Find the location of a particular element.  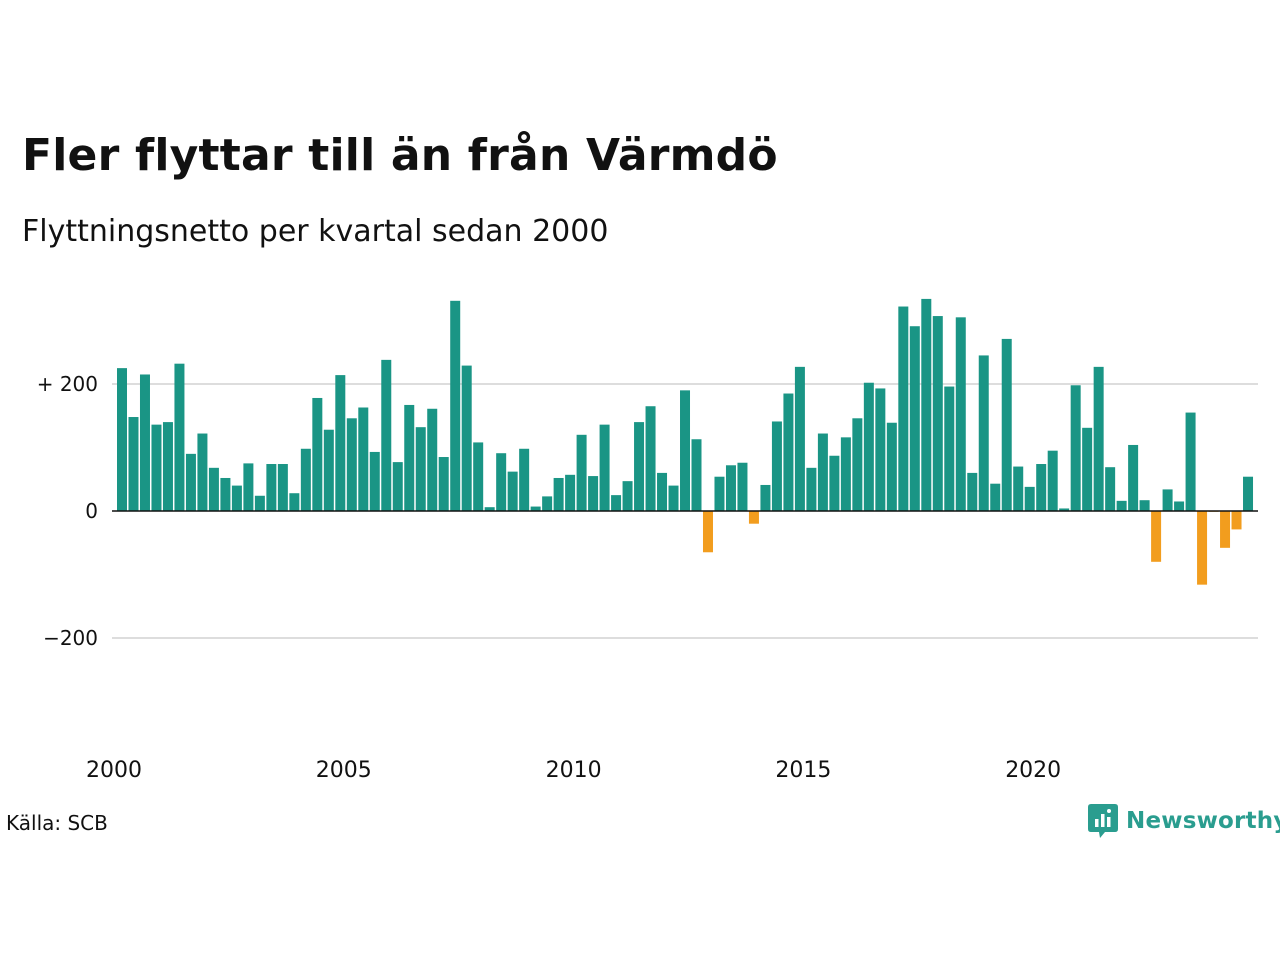

y-tick-label: + 200 is located at coordinates (67, 384).